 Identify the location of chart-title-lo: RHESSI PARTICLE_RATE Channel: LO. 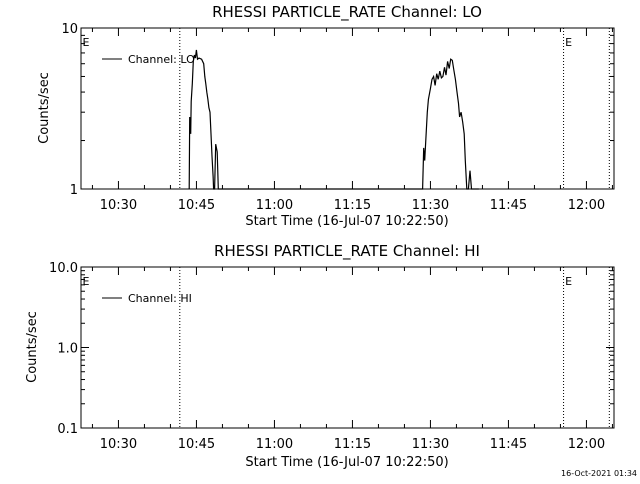
(347, 12).